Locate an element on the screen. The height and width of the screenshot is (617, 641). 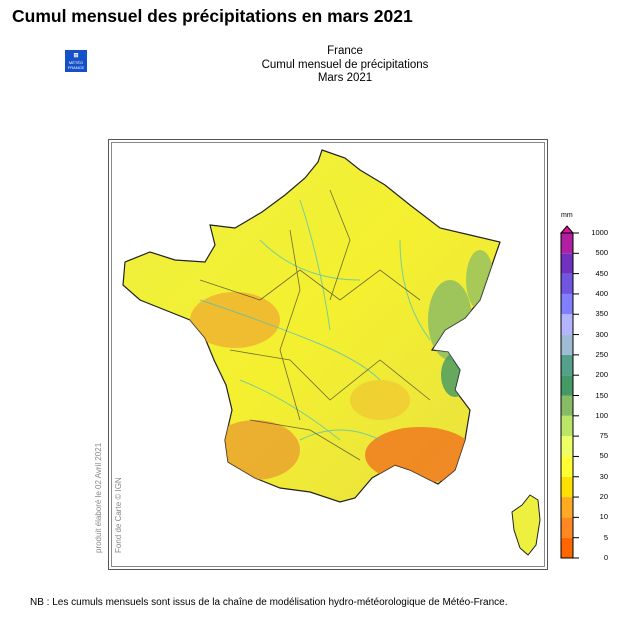
legend-tick-label: 75 is located at coordinates (603, 436).